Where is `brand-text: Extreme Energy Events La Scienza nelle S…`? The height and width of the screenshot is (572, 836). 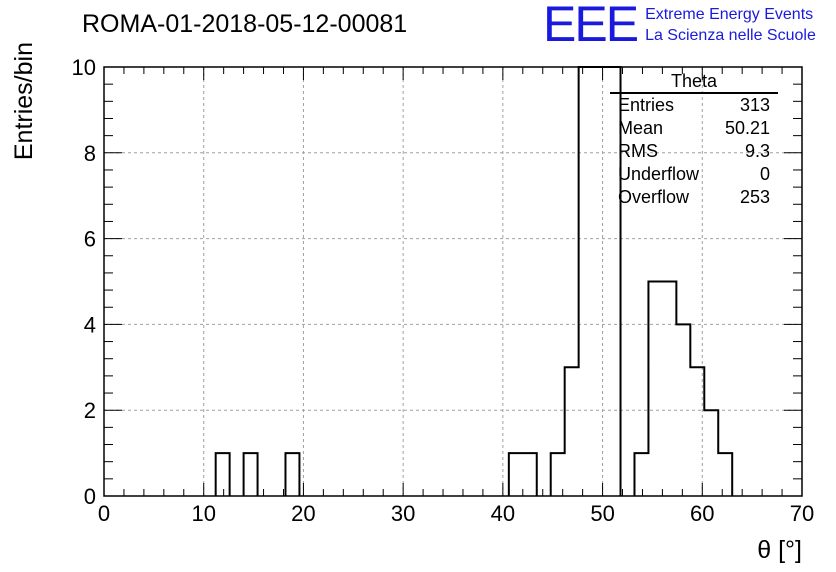
brand-text: Extreme Energy Events La Scienza nelle S… is located at coordinates (730, 25).